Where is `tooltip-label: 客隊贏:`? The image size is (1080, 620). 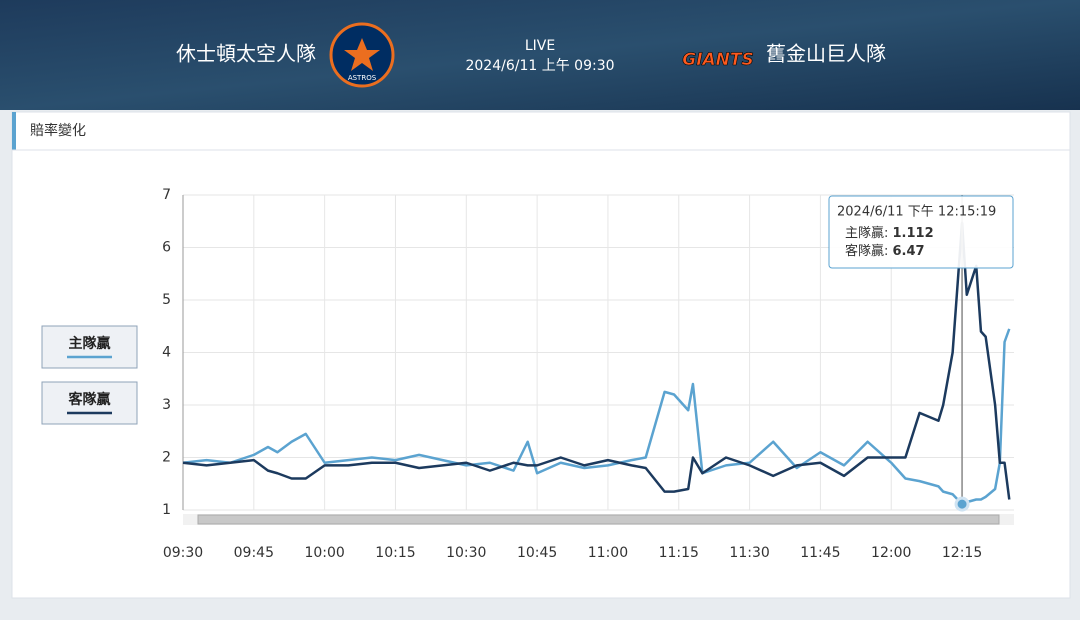 tooltip-label: 客隊贏: is located at coordinates (869, 251).